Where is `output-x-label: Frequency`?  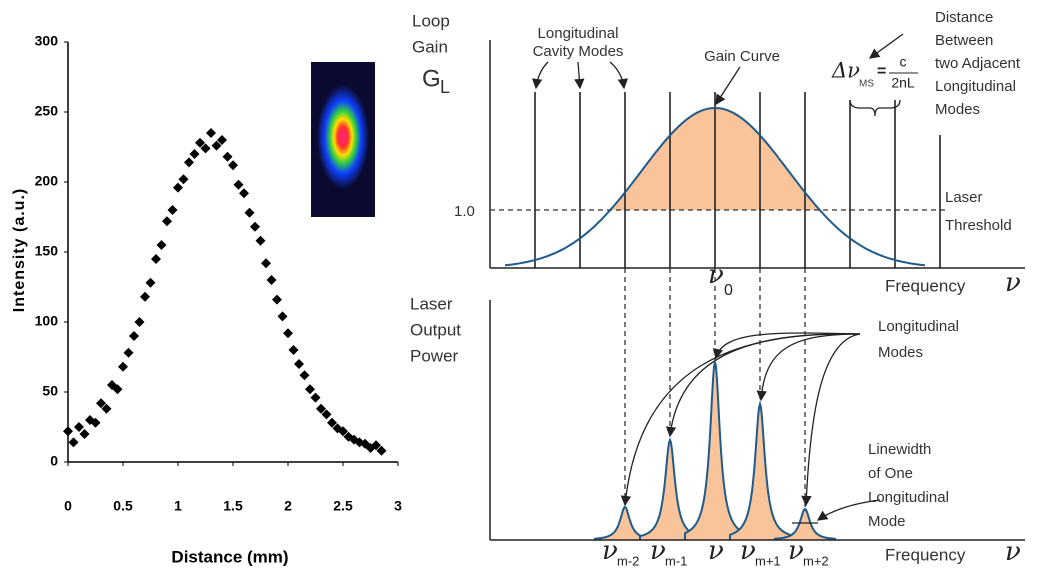
output-x-label: Frequency is located at coordinates (925, 554).